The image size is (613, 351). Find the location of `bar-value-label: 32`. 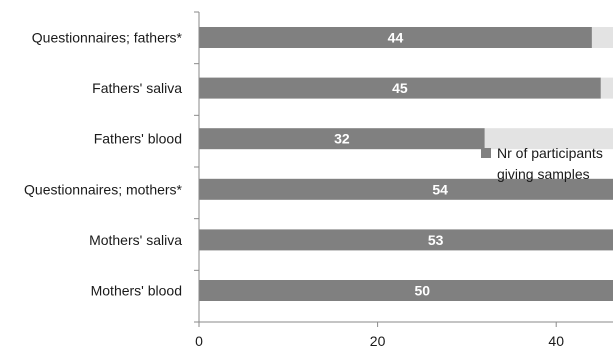

bar-value-label: 32 is located at coordinates (342, 139).